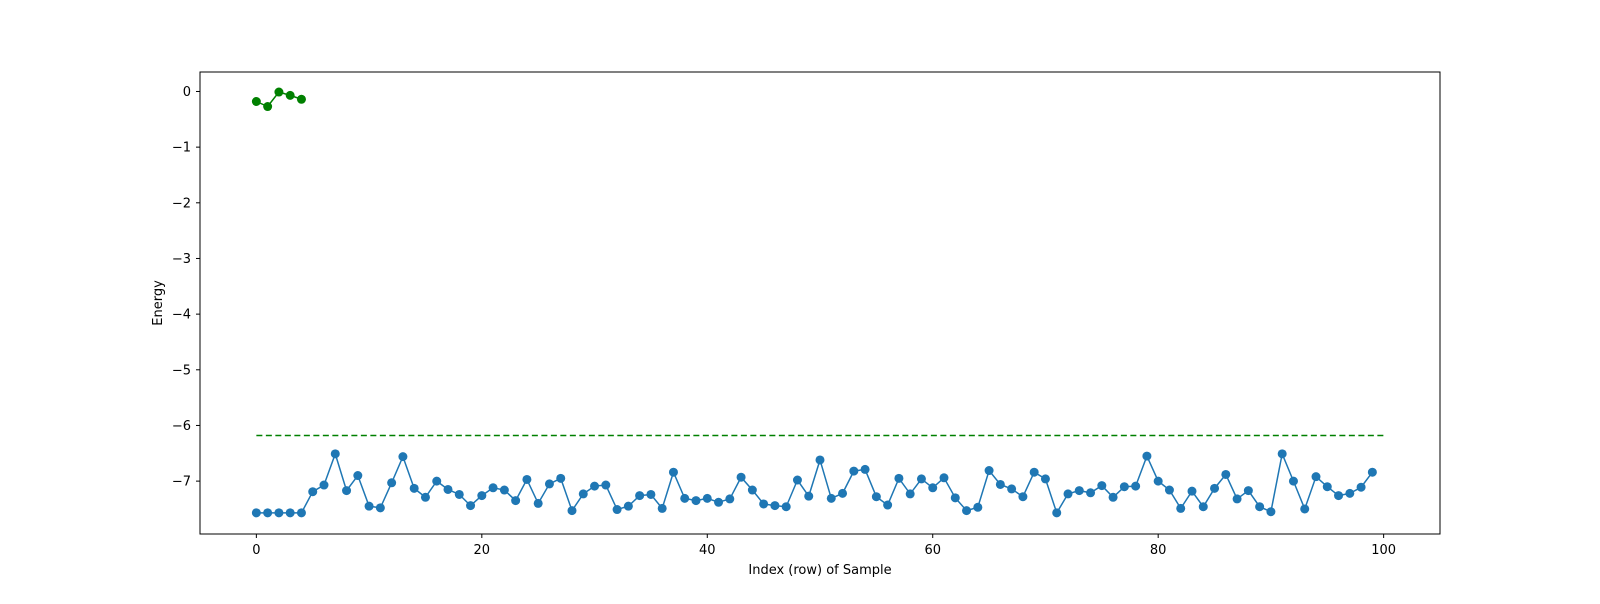 The width and height of the screenshot is (1600, 604). I want to click on y-tick-label: −7, so click(181, 482).